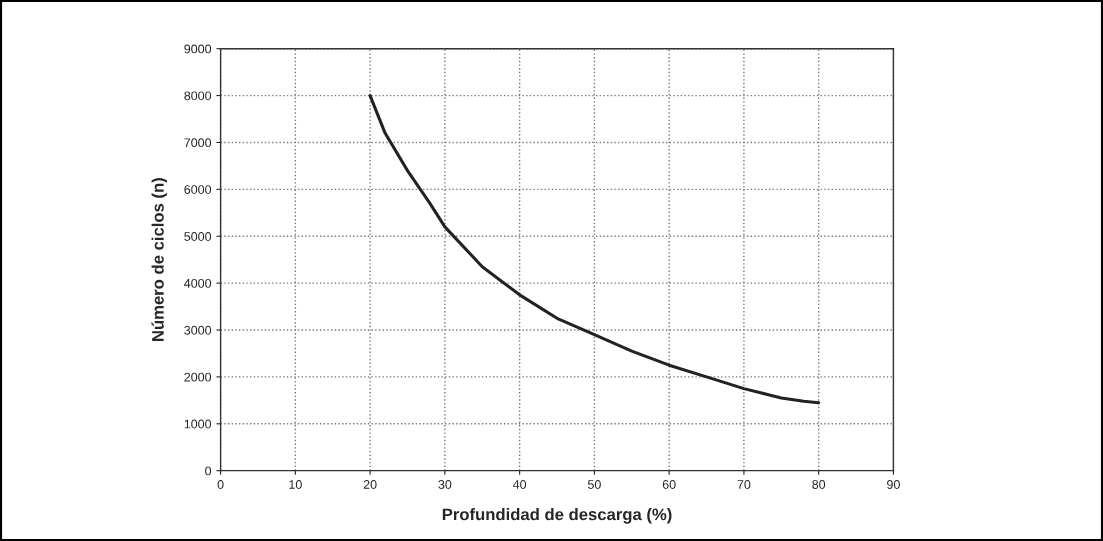 This screenshot has height=541, width=1103. I want to click on x-tick-label: 90, so click(893, 484).